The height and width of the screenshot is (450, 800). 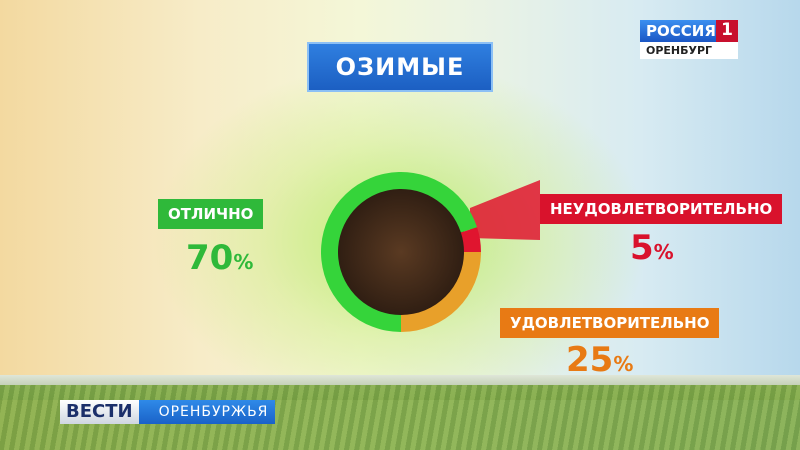 I want to click on value-satisfactory: 25%, so click(x=599, y=360).